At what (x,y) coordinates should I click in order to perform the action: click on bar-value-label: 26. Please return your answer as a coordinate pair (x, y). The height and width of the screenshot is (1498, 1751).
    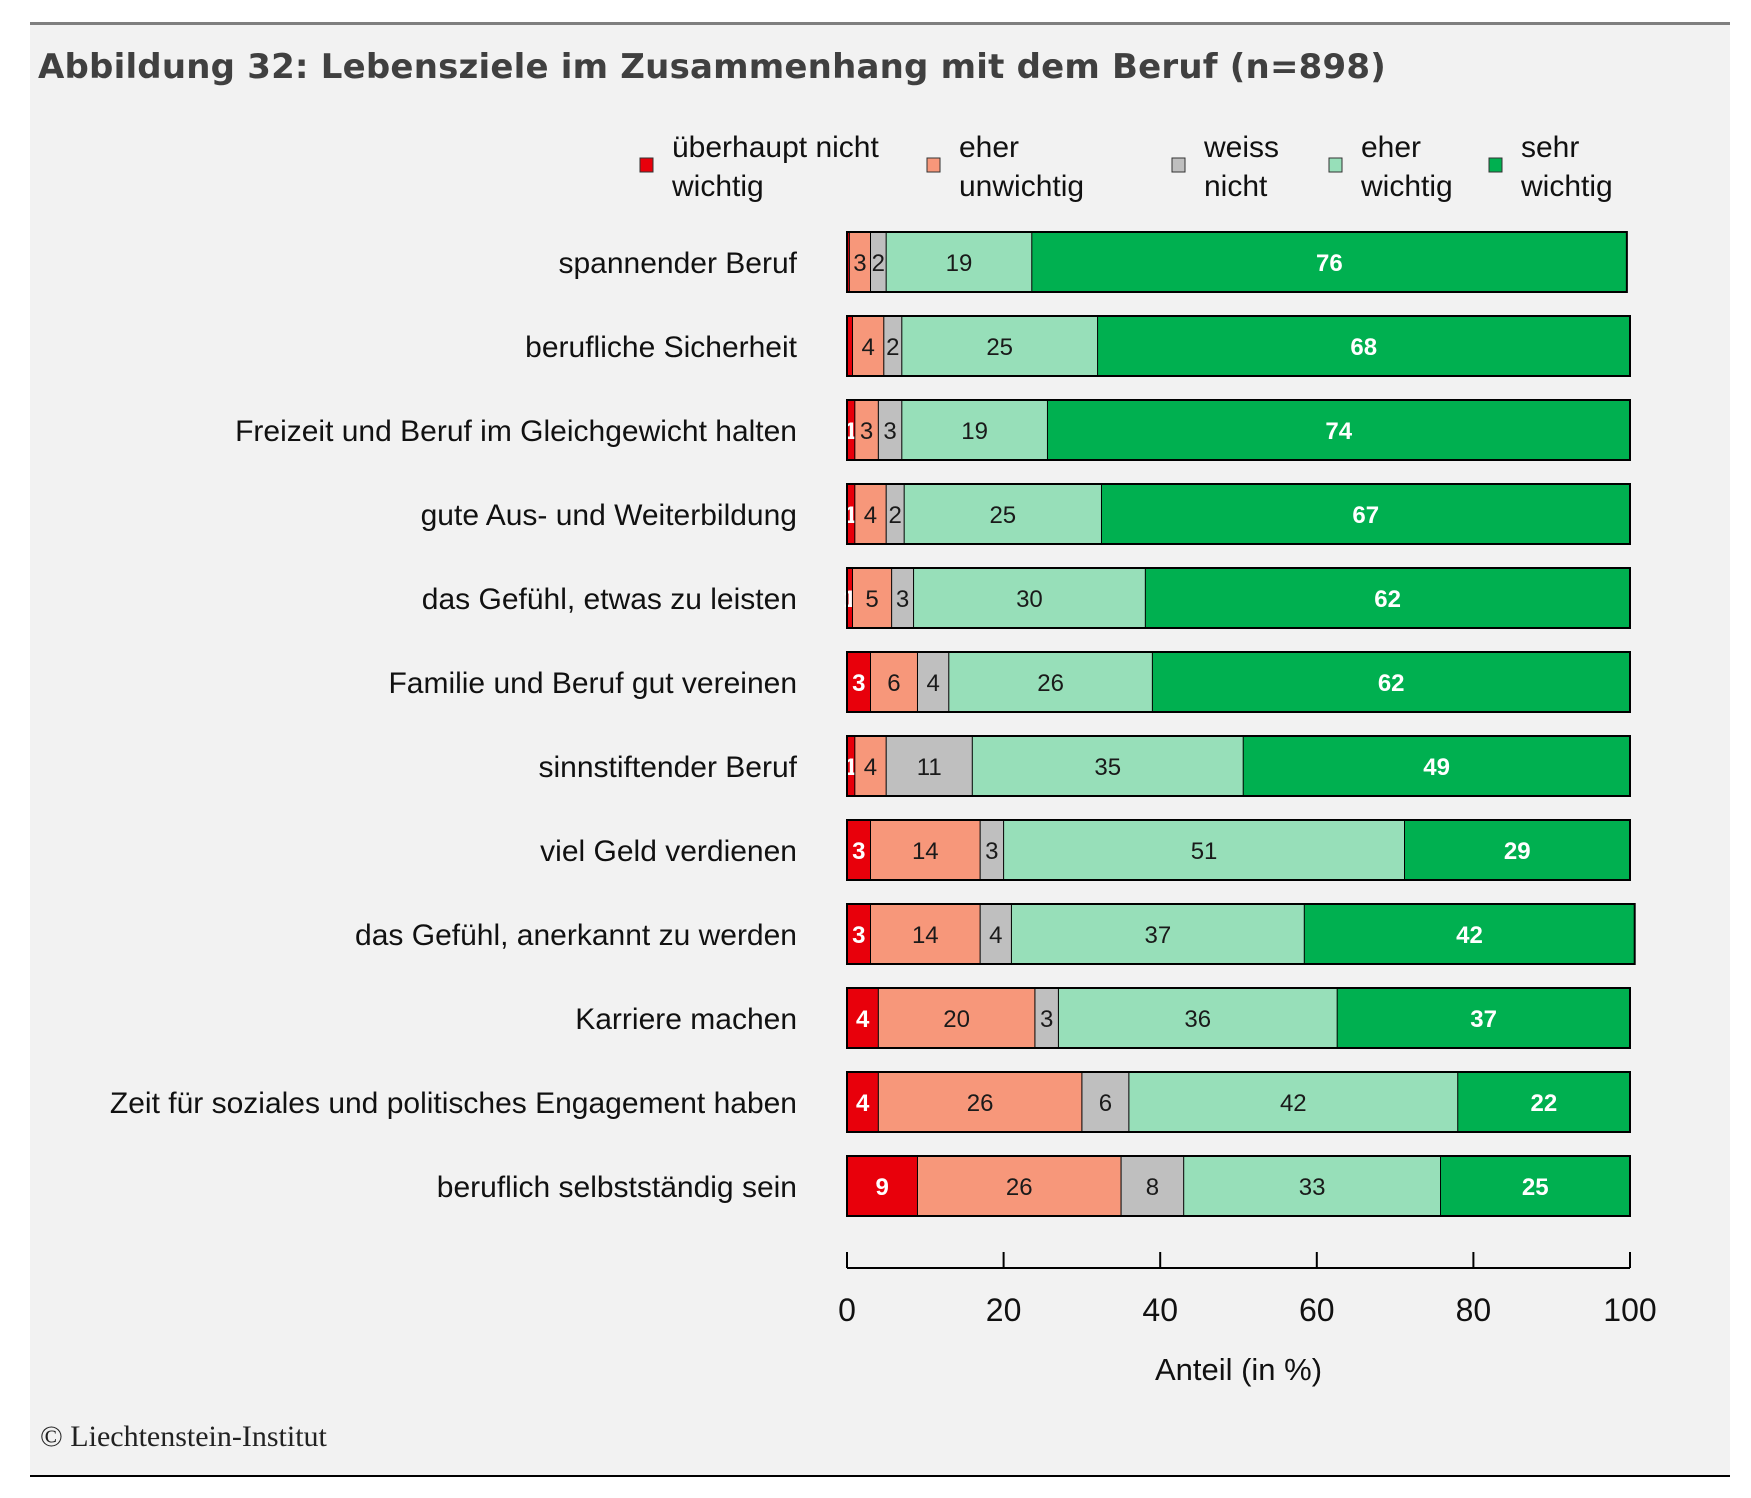
    Looking at the image, I should click on (1019, 1187).